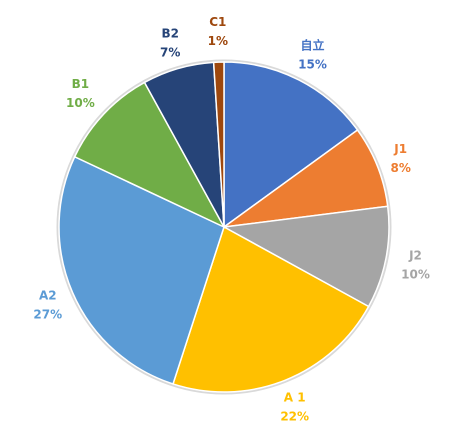  I want to click on slice-value-label-2: 8%, so click(401, 168).